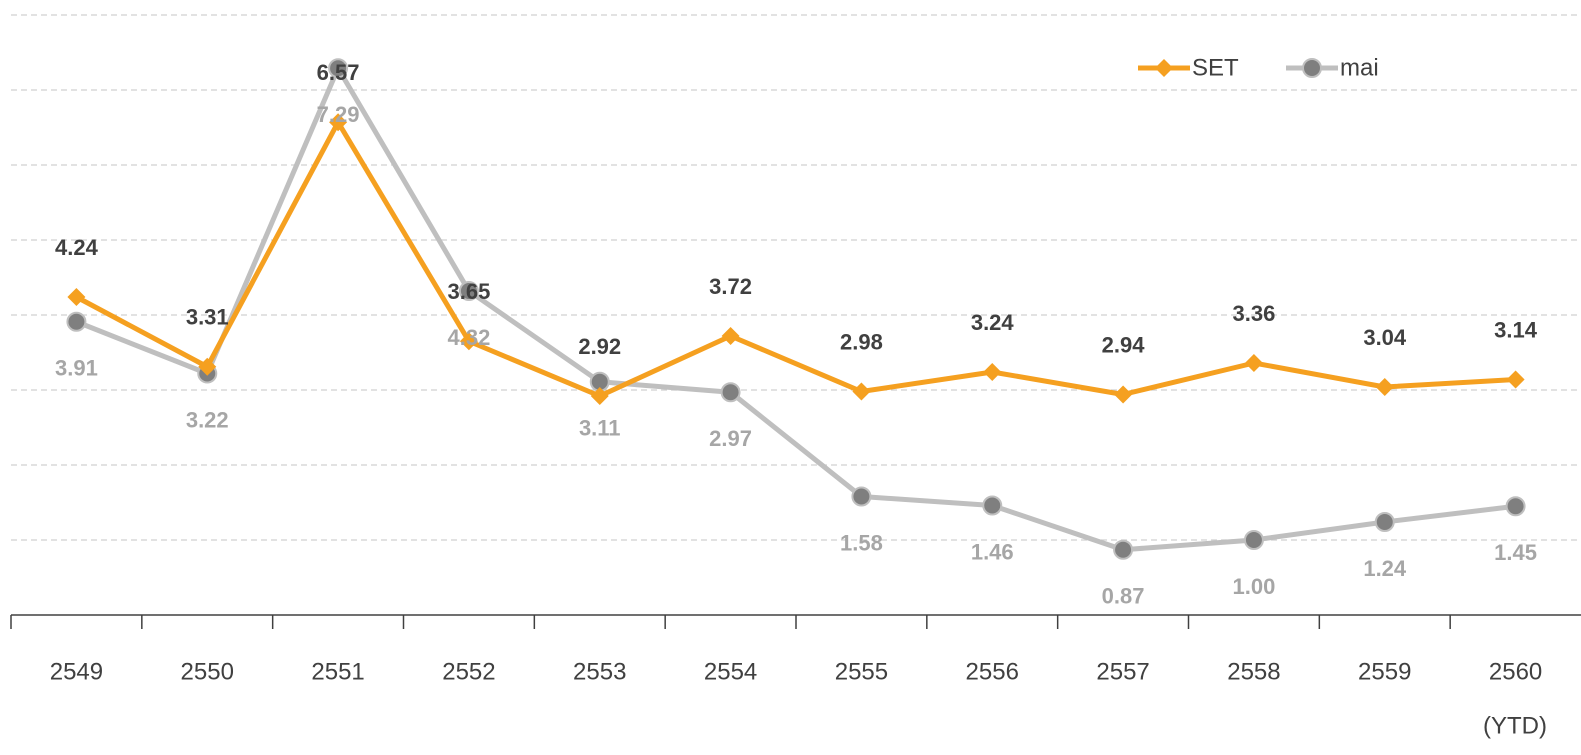 The width and height of the screenshot is (1581, 755). Describe the element at coordinates (76, 671) in the screenshot. I see `x-tick-label: 2549` at that location.